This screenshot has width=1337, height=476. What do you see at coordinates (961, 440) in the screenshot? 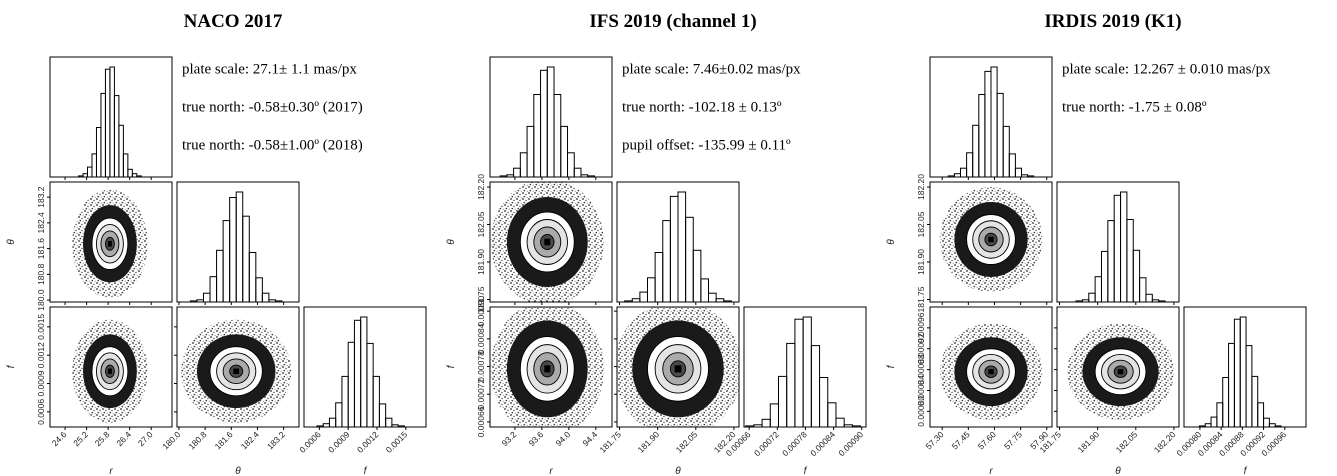
I see `x-tick-label: 57.45` at bounding box center [961, 440].